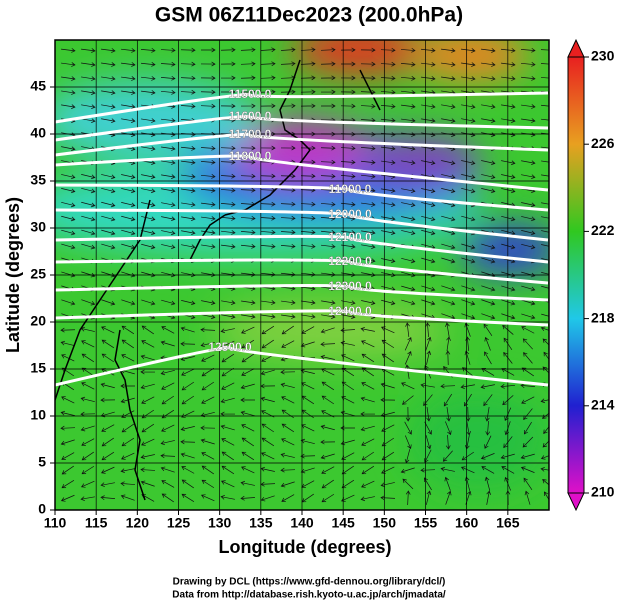  I want to click on x-tick-label: 150, so click(385, 523).